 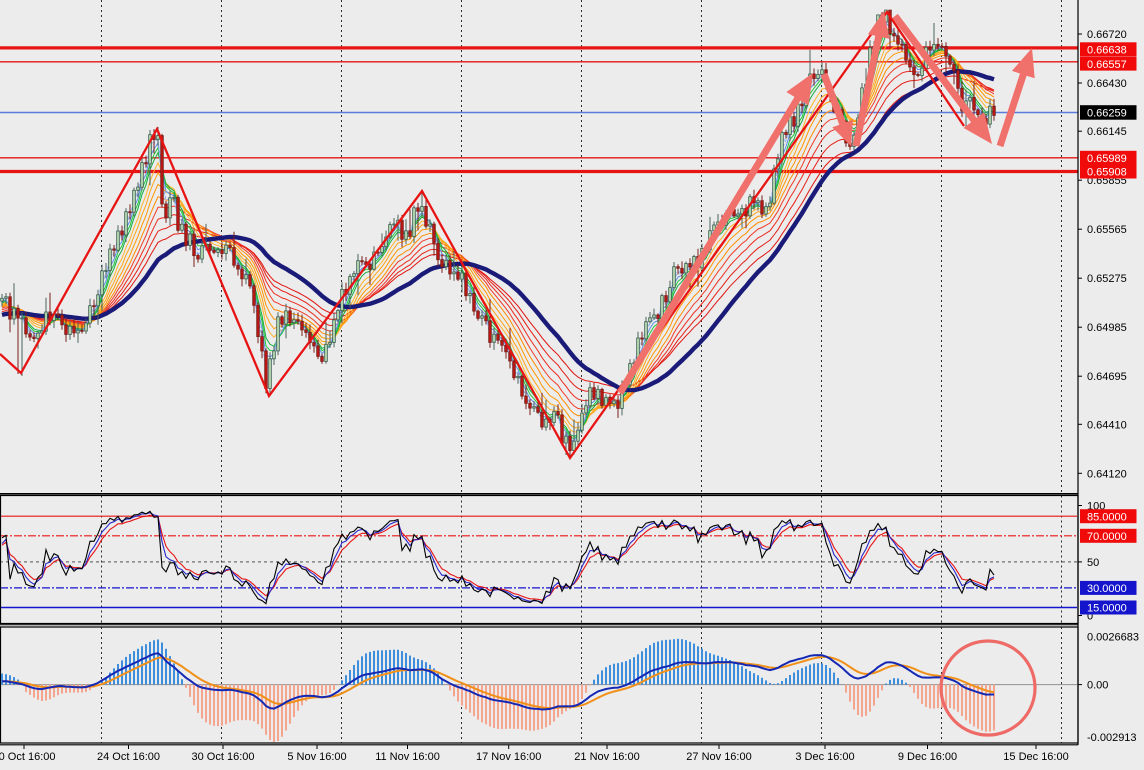 I want to click on svg-text: 0.65989, so click(x=1107, y=159).